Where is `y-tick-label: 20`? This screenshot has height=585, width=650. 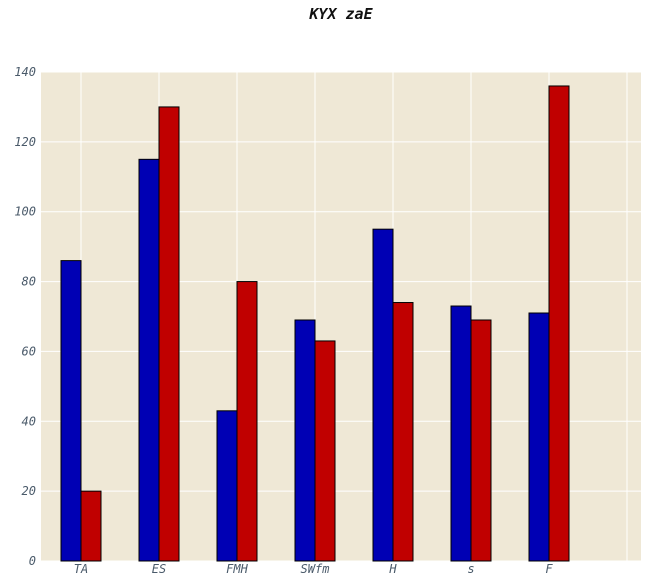 y-tick-label: 20 is located at coordinates (29, 491).